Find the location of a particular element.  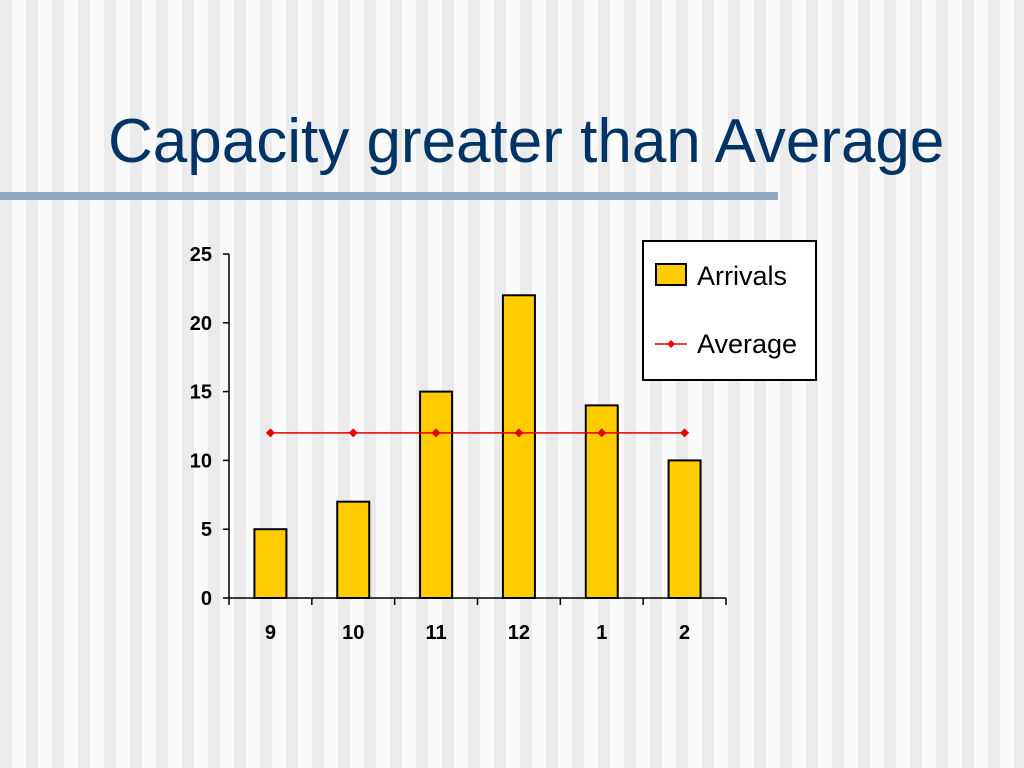

y-tick-label: 20 is located at coordinates (201, 324).